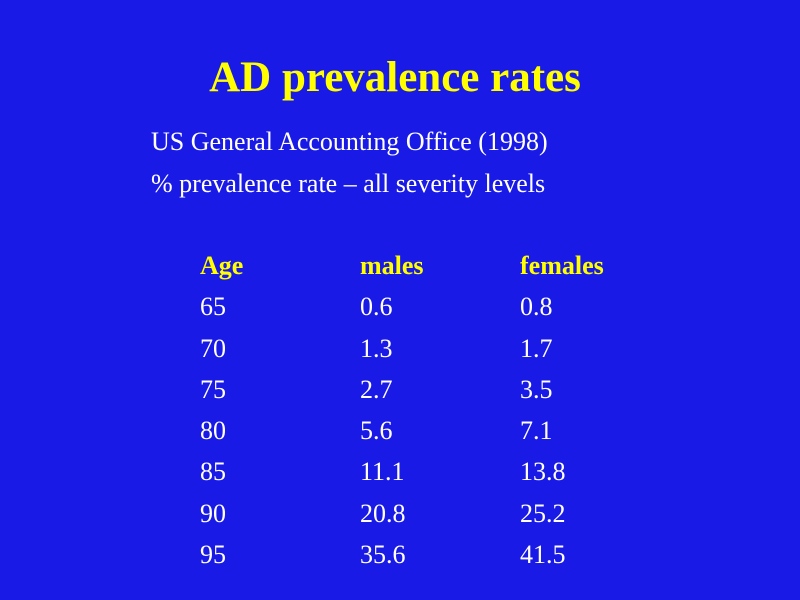  I want to click on males-cell: 5.6, so click(376, 431).